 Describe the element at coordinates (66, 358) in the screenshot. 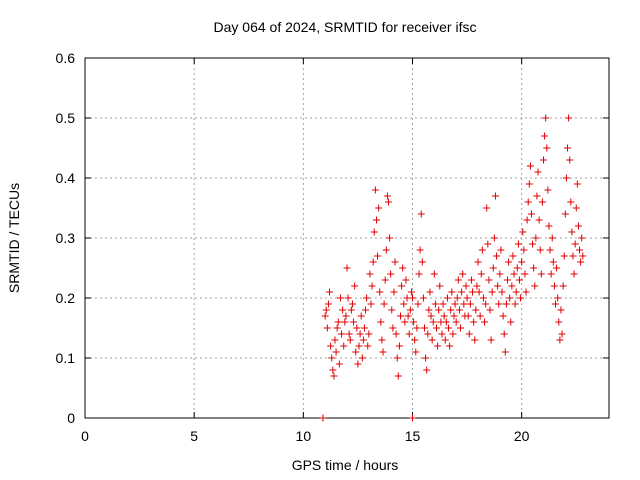

I see `y-tick-label: 0.1` at that location.